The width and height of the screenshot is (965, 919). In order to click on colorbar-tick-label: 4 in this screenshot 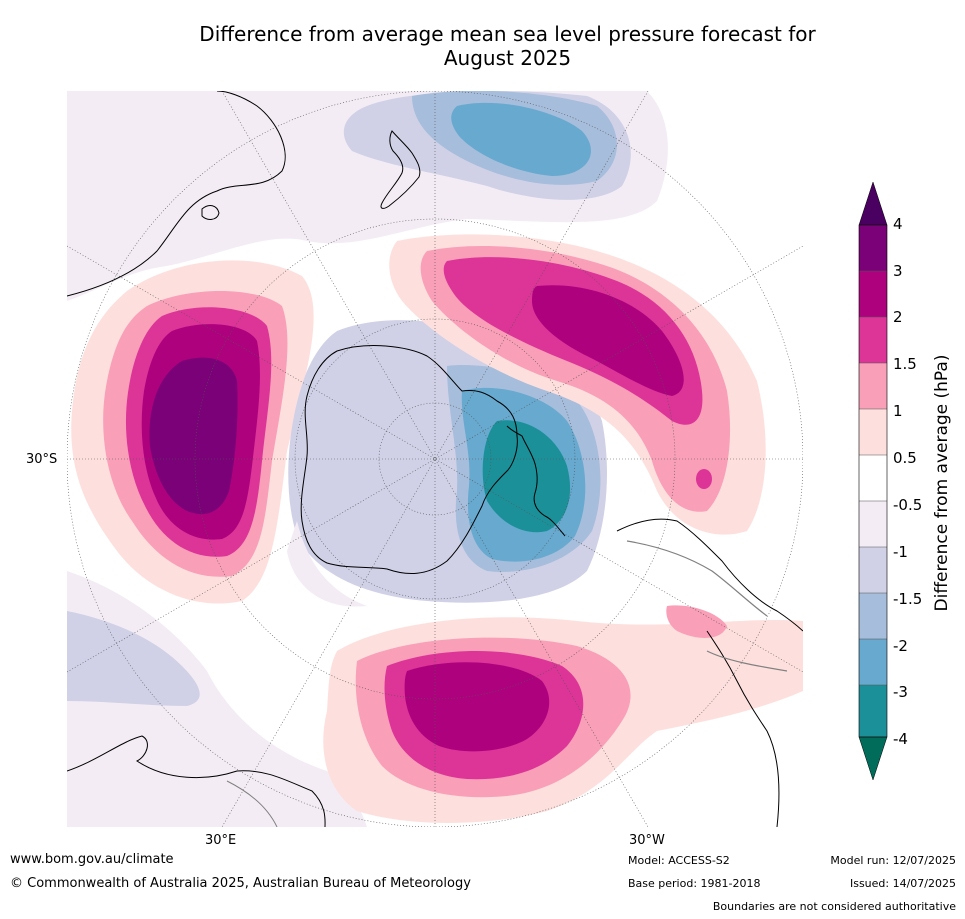, I will do `click(898, 224)`.